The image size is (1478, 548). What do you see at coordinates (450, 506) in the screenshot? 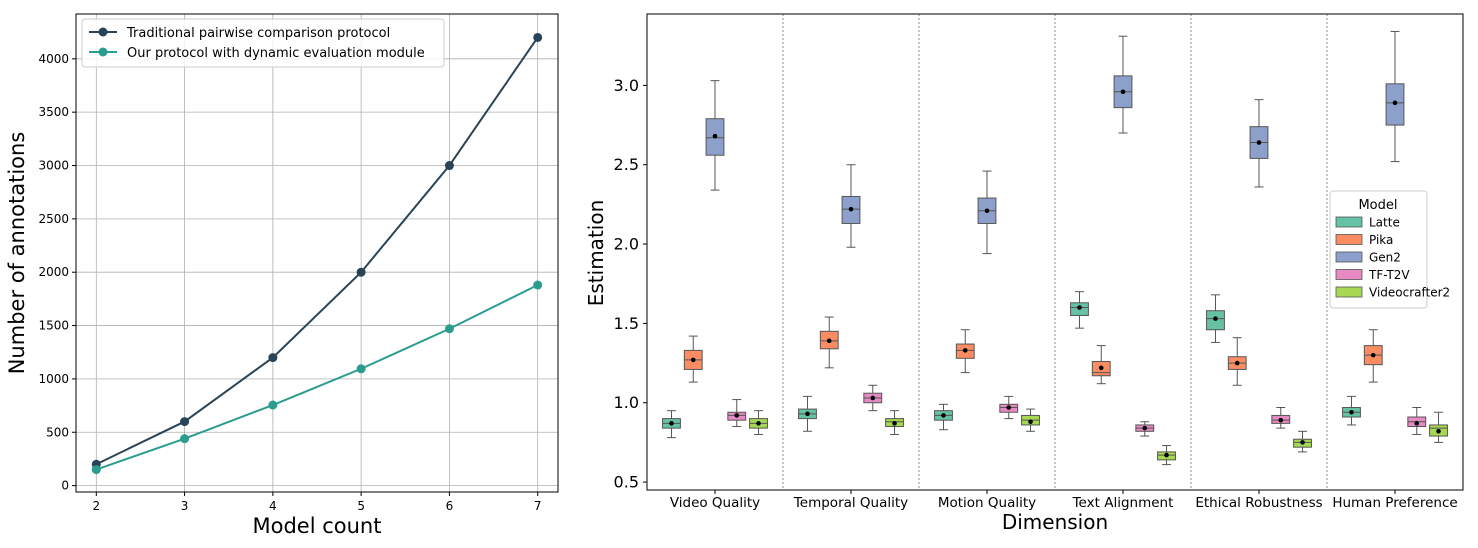
I see `x-tick-label: 6` at bounding box center [450, 506].